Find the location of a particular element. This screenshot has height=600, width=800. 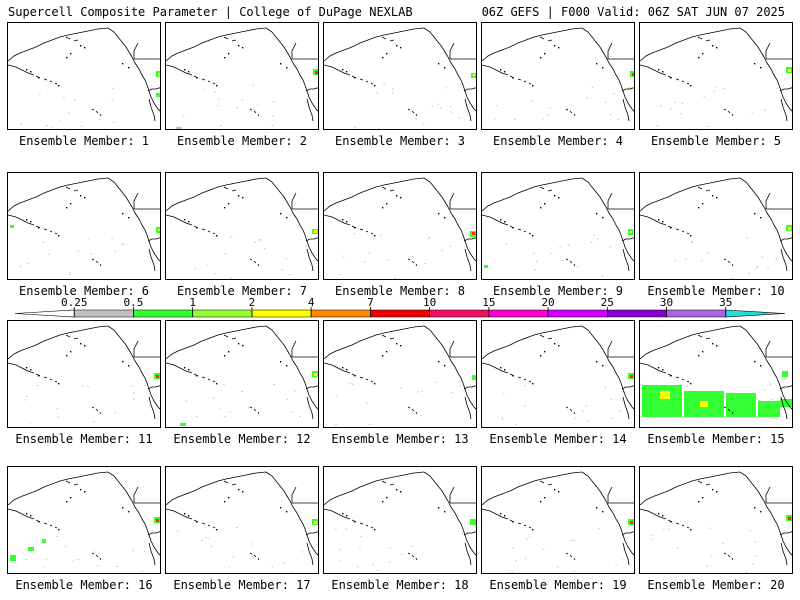

ensemble-member-label: Ensemble Member: 7 is located at coordinates (242, 291).